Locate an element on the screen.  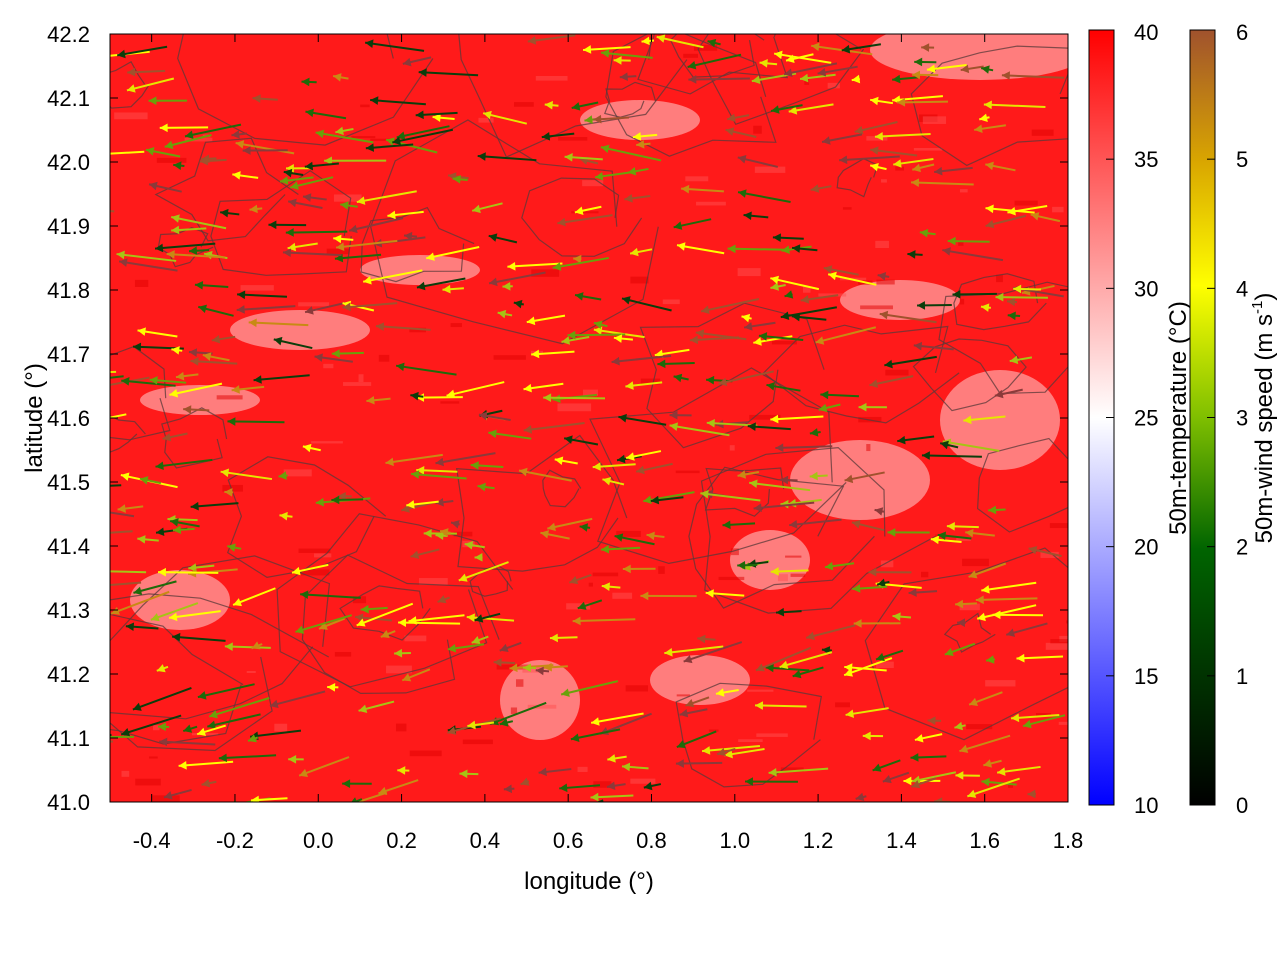
heatmap-patch is located at coordinates (900, 300).